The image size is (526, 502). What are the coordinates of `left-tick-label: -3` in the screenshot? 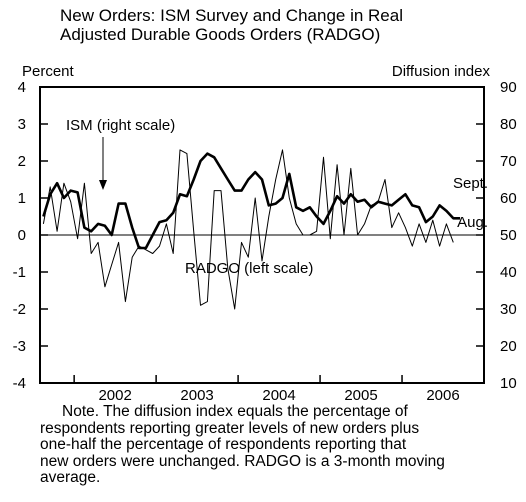 It's located at (19, 346).